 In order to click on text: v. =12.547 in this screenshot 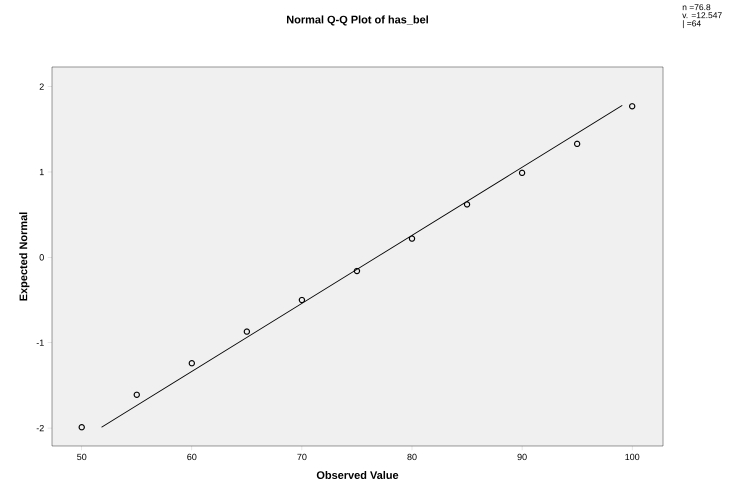, I will do `click(702, 15)`.